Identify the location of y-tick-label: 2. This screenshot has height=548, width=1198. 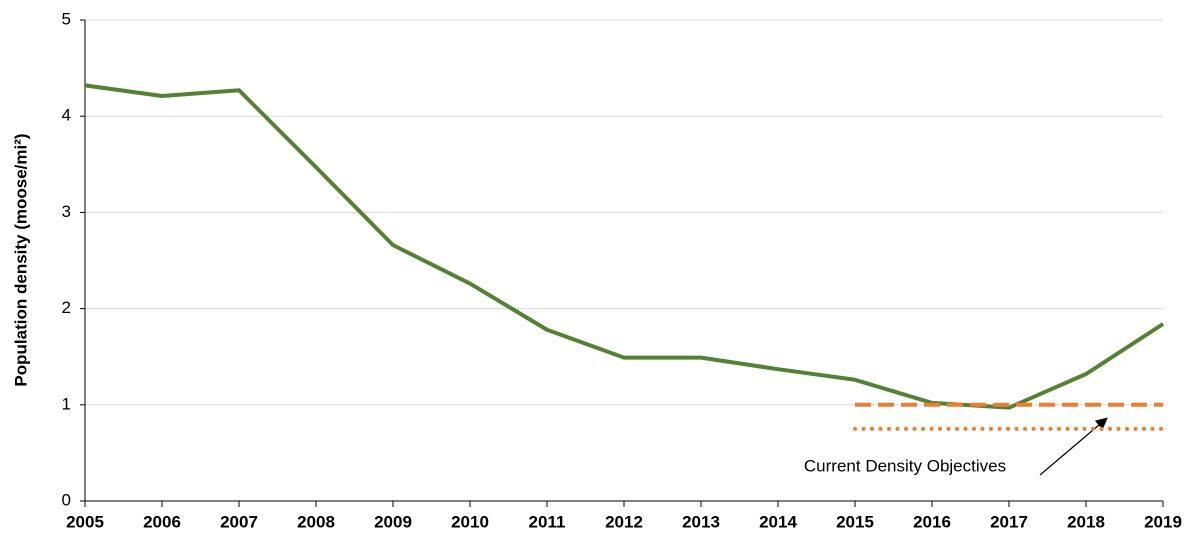
(66, 307).